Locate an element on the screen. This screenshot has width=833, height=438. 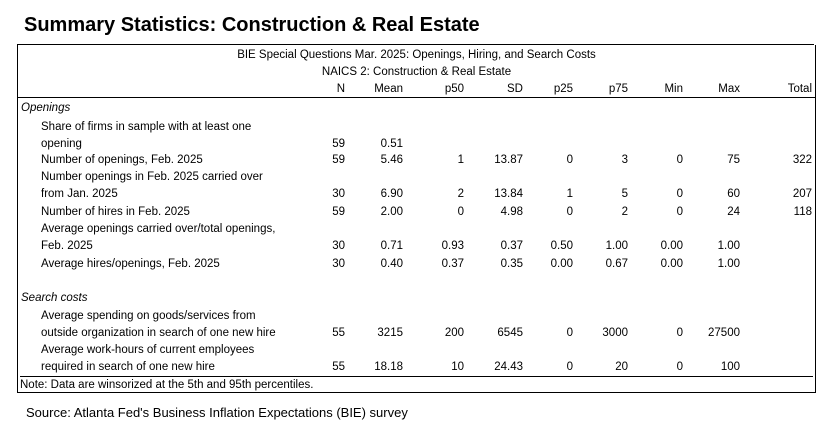
title-rule is located at coordinates (415, 44).